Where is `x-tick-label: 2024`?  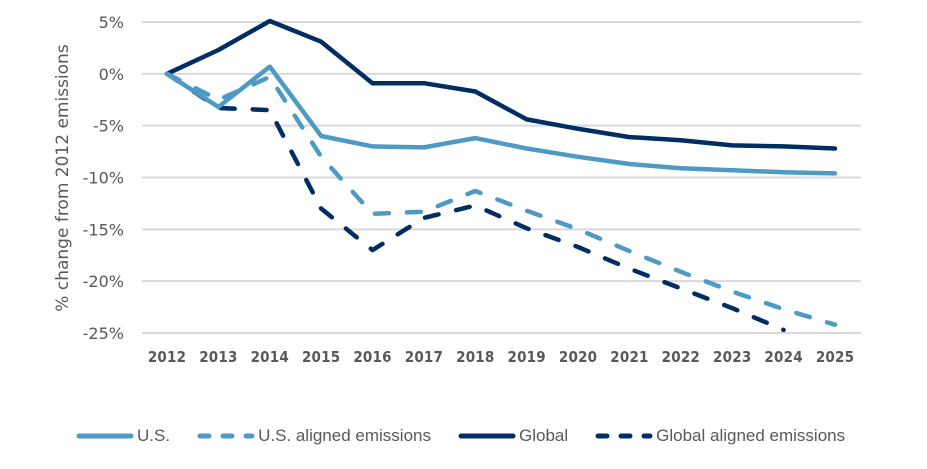
x-tick-label: 2024 is located at coordinates (783, 357).